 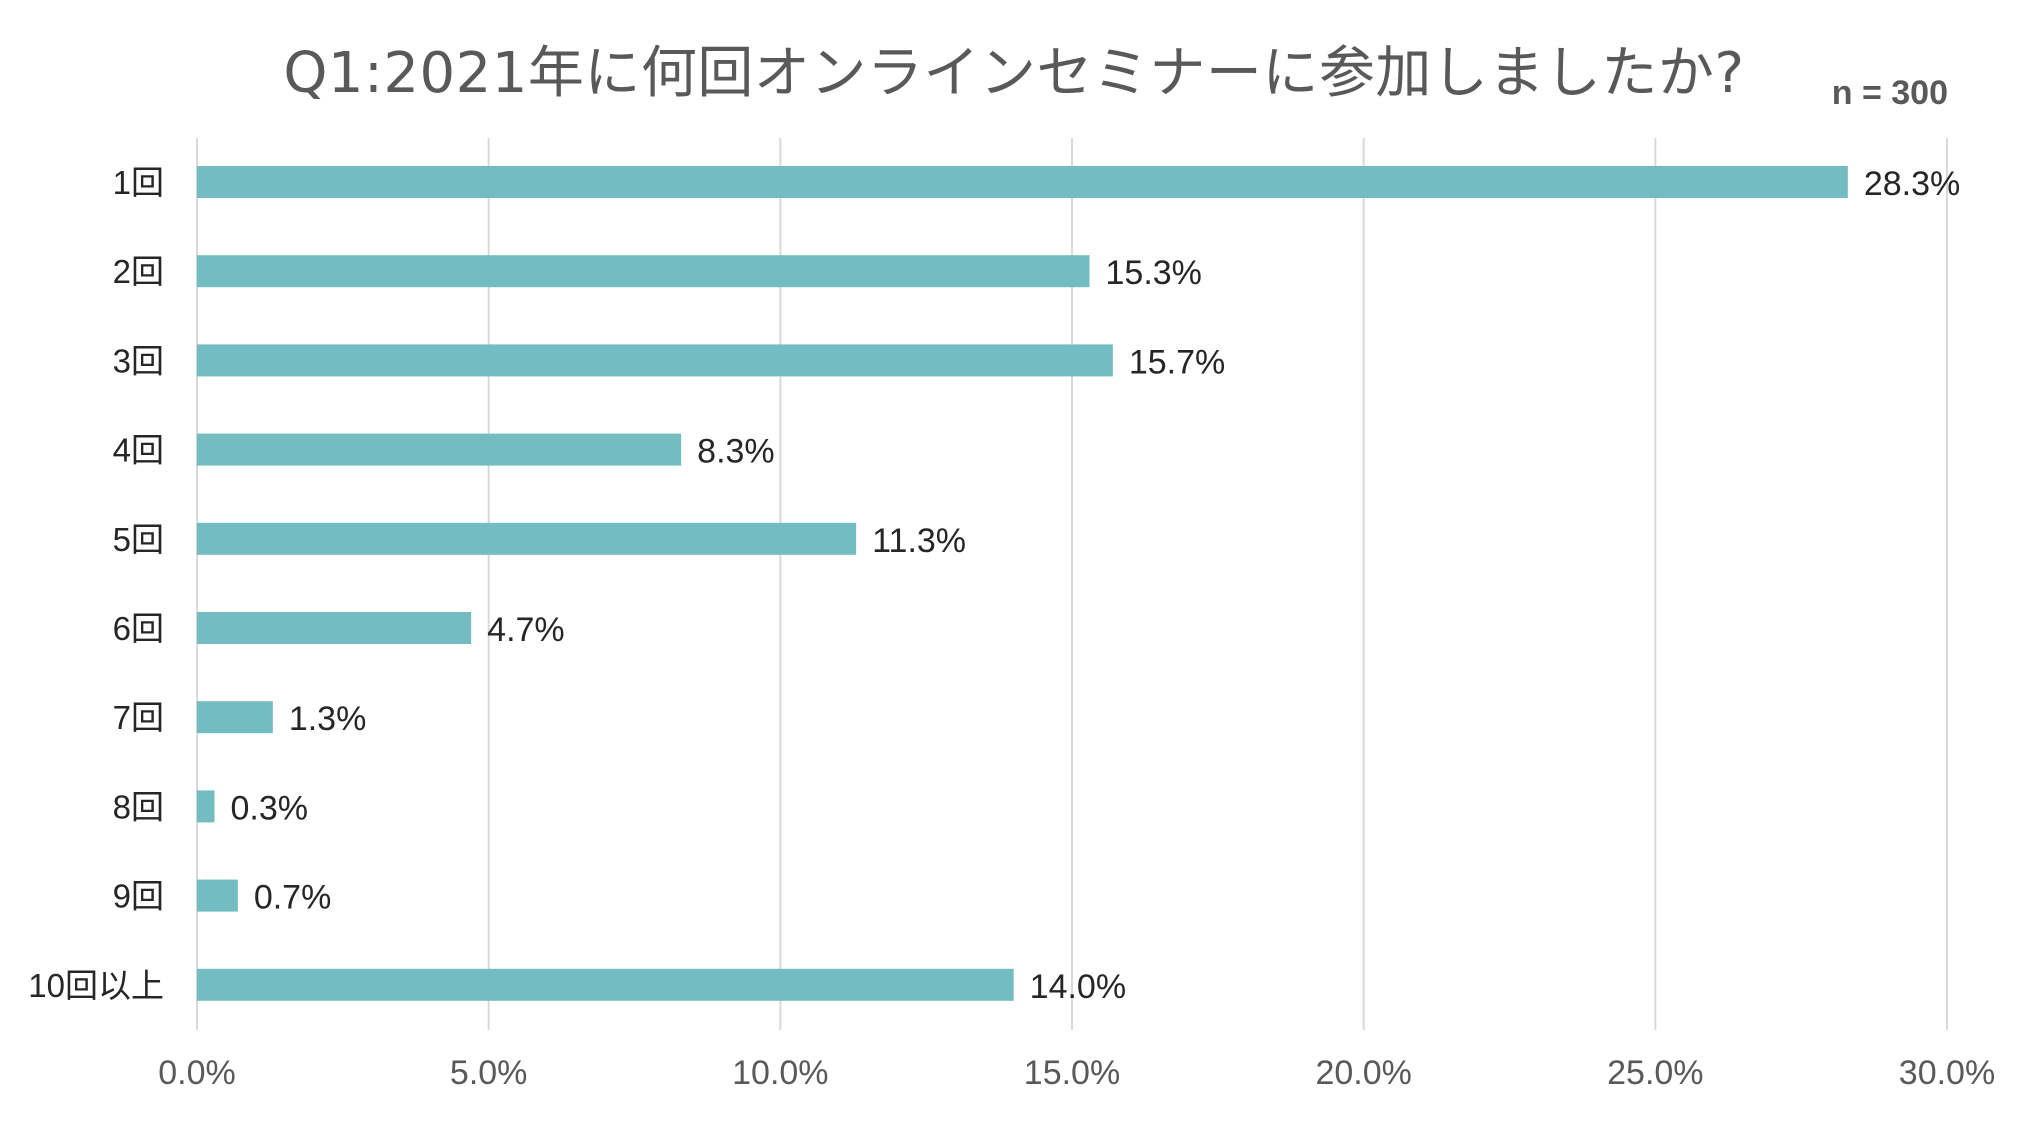 What do you see at coordinates (328, 719) in the screenshot?
I see `data-label: 1.3%` at bounding box center [328, 719].